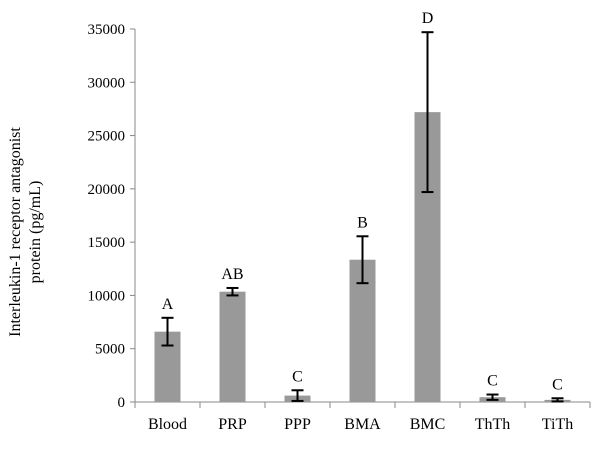 This screenshot has height=456, width=599. What do you see at coordinates (297, 376) in the screenshot?
I see `significance-label-ppp: C` at bounding box center [297, 376].